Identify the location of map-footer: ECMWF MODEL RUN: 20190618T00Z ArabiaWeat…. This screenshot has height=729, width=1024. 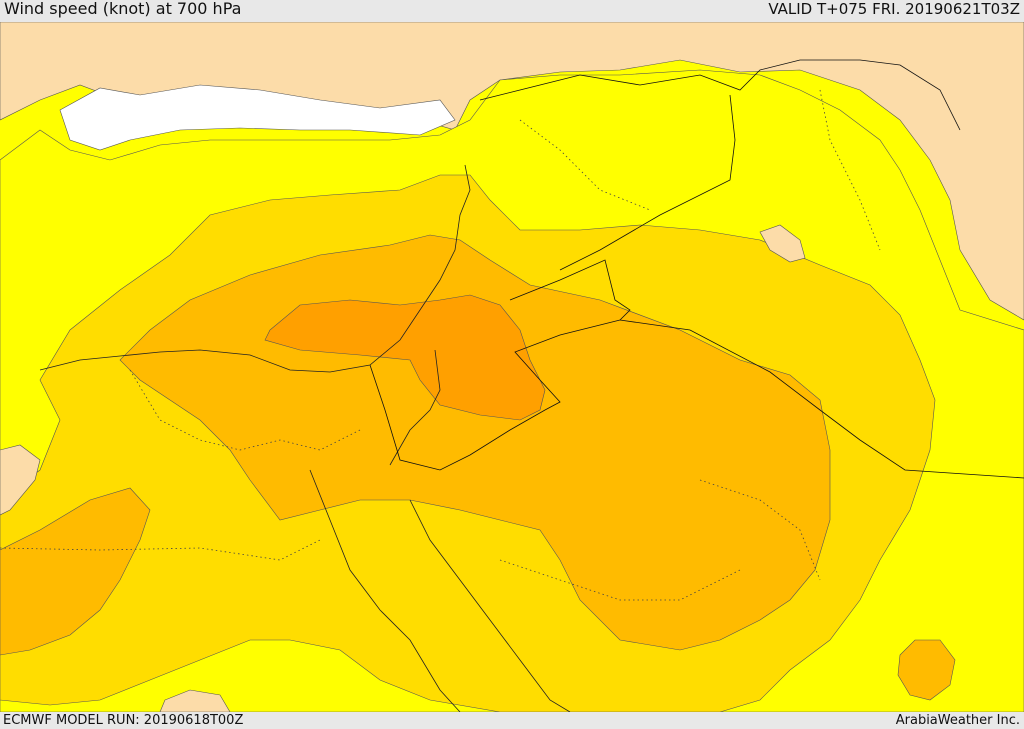
(512, 720).